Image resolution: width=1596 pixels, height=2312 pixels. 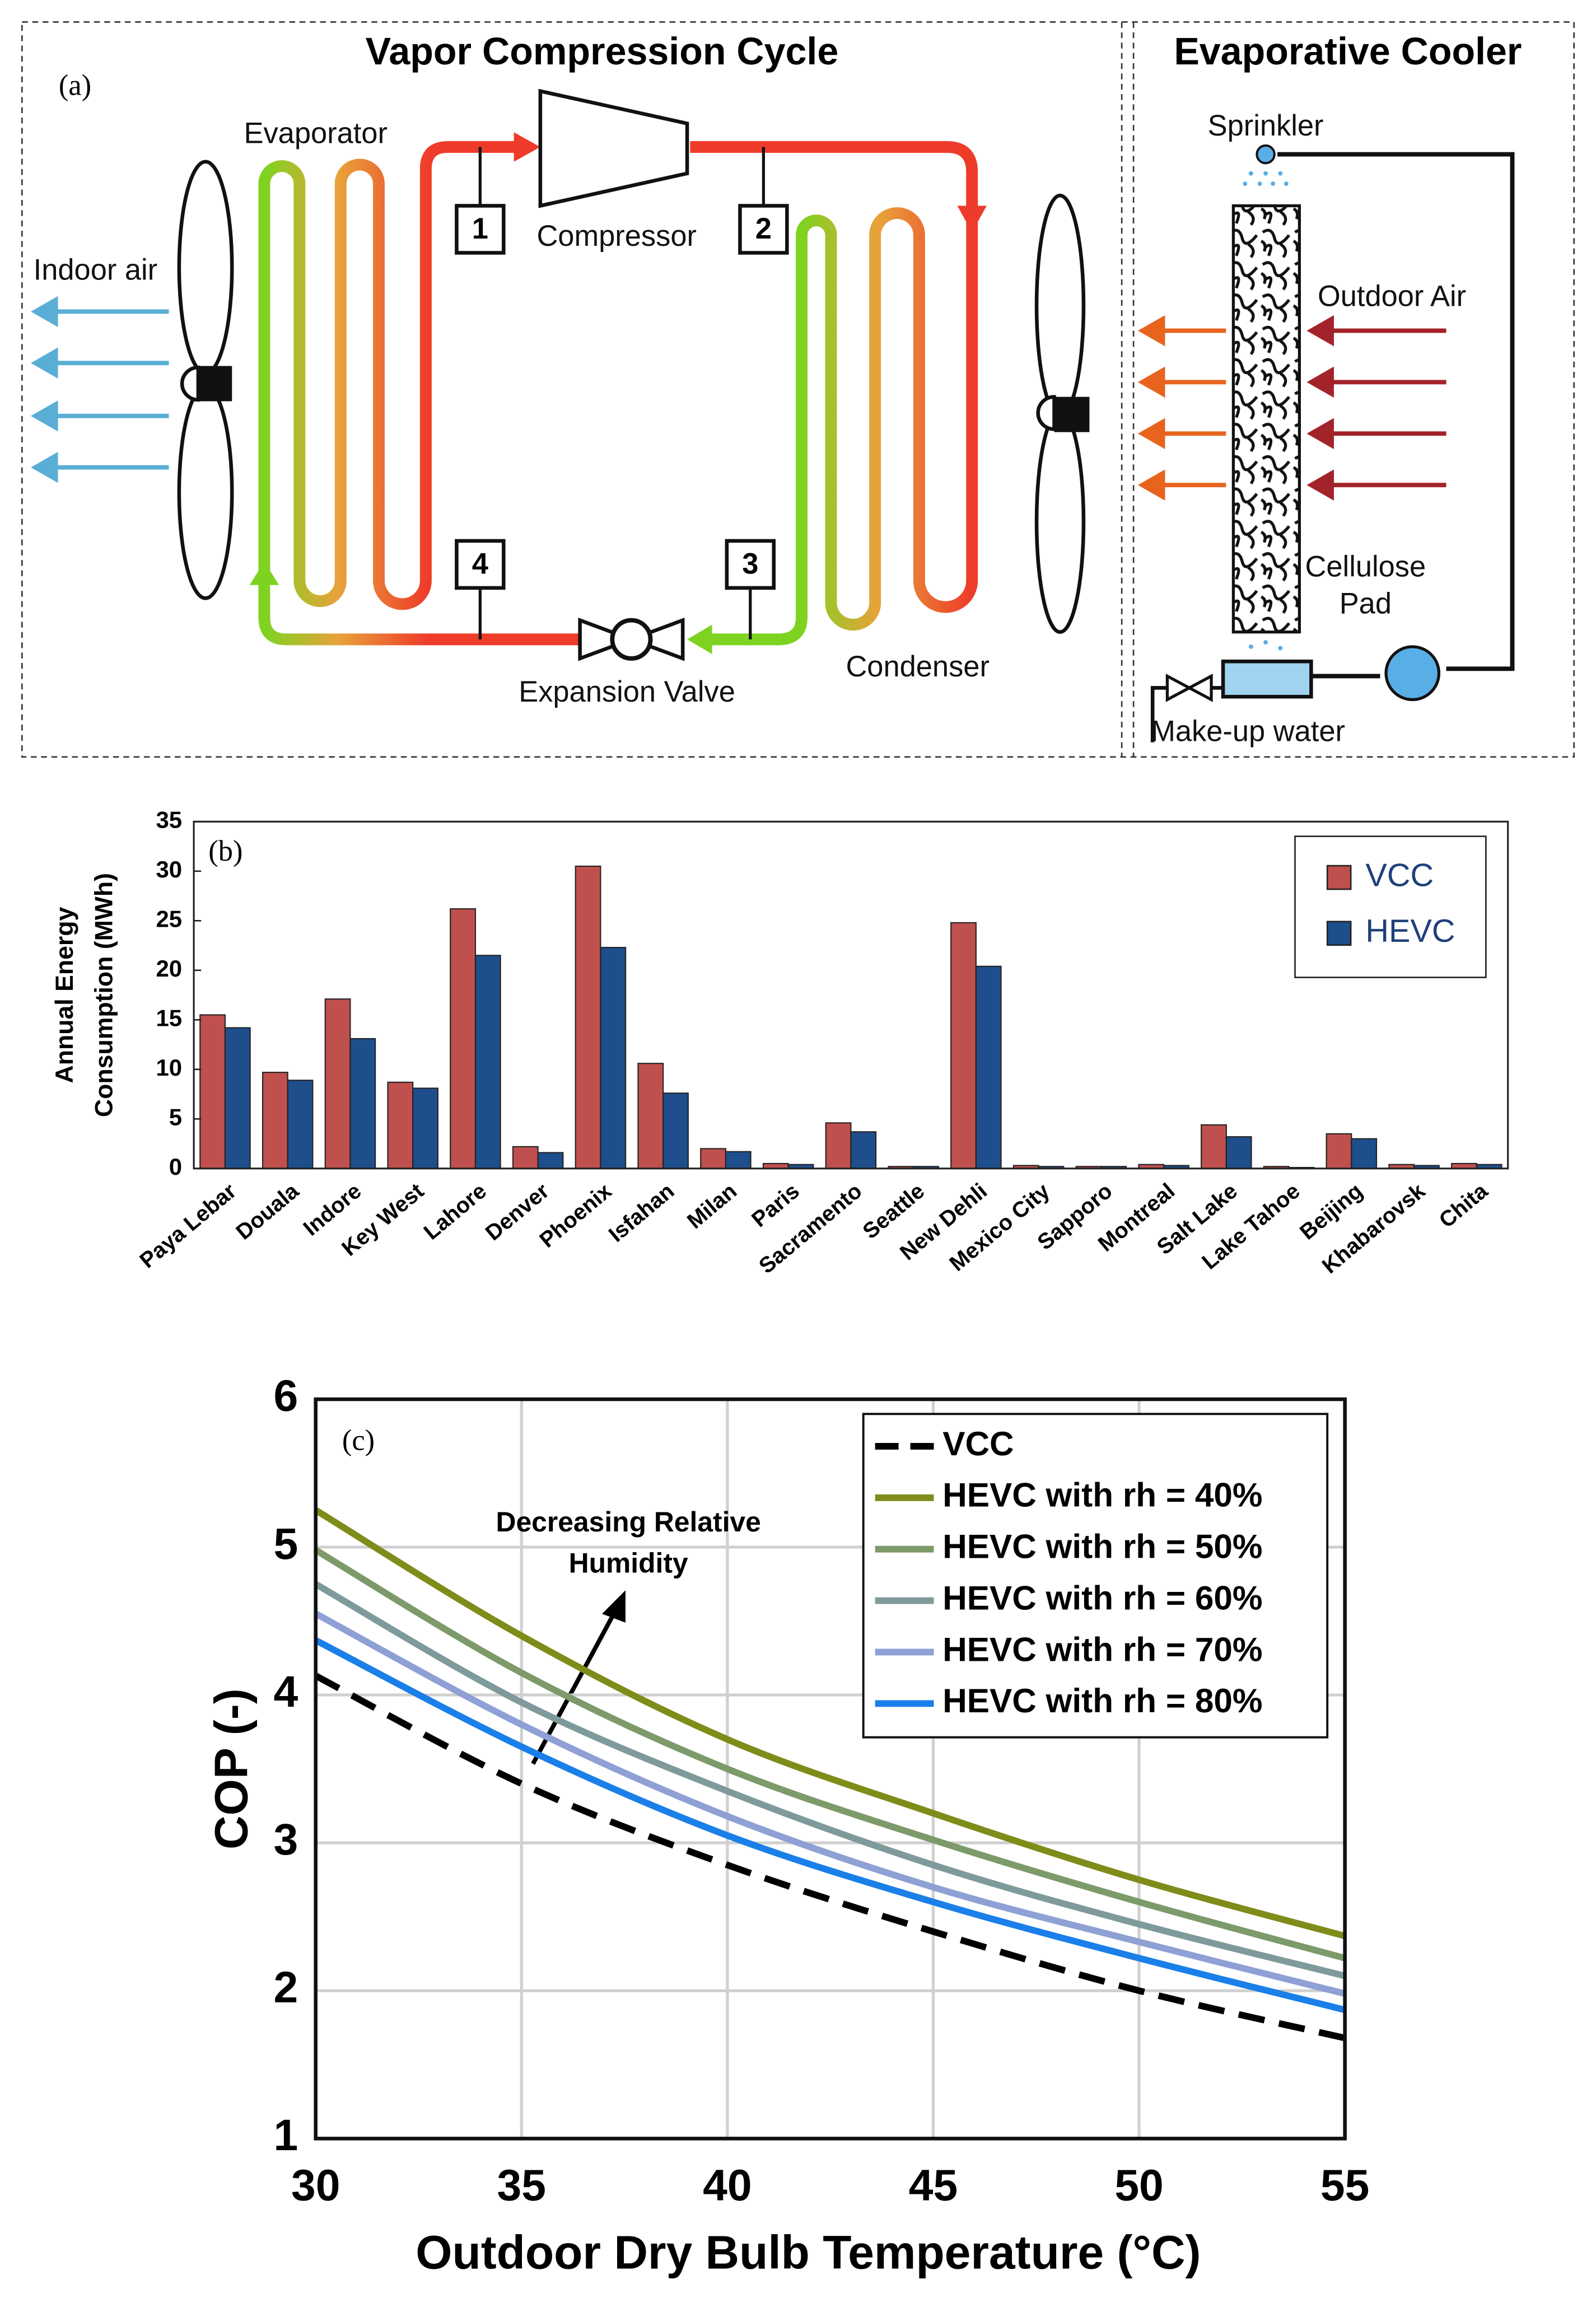 I want to click on water-pipe, so click(x=1396, y=411).